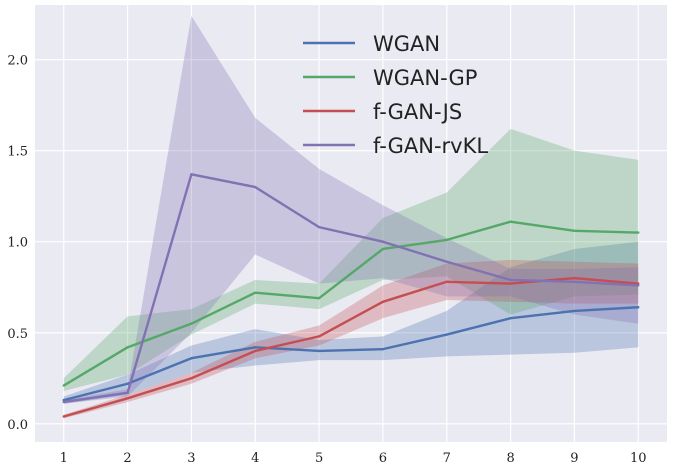 Image resolution: width=673 pixels, height=463 pixels. What do you see at coordinates (417, 112) in the screenshot?
I see `legend-label-f-gan-js: f-GAN-JS` at bounding box center [417, 112].